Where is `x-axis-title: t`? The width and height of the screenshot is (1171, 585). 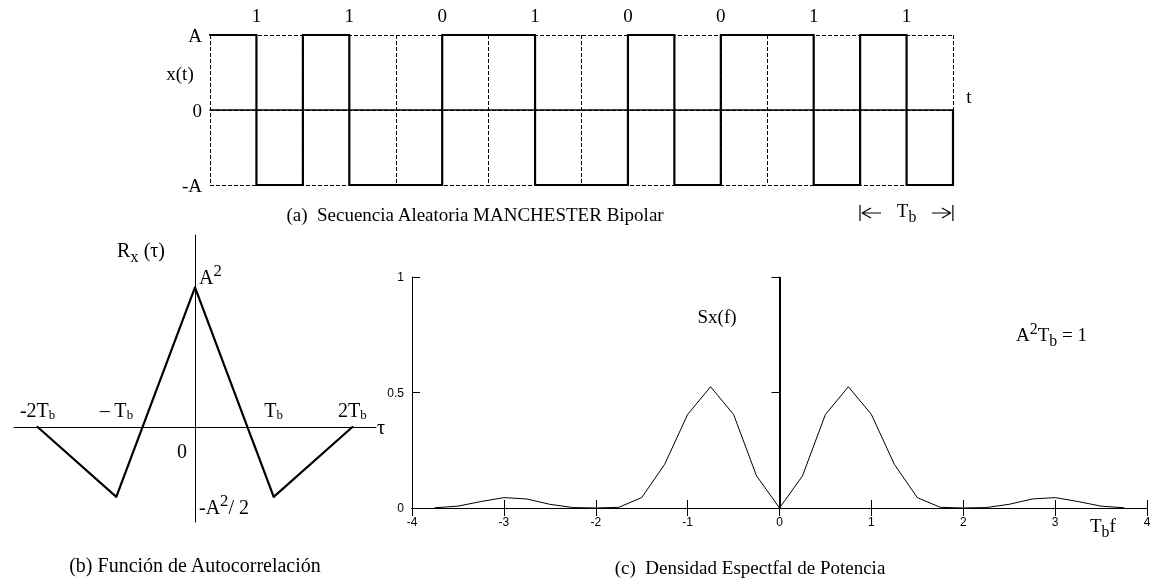 x-axis-title: t is located at coordinates (969, 96).